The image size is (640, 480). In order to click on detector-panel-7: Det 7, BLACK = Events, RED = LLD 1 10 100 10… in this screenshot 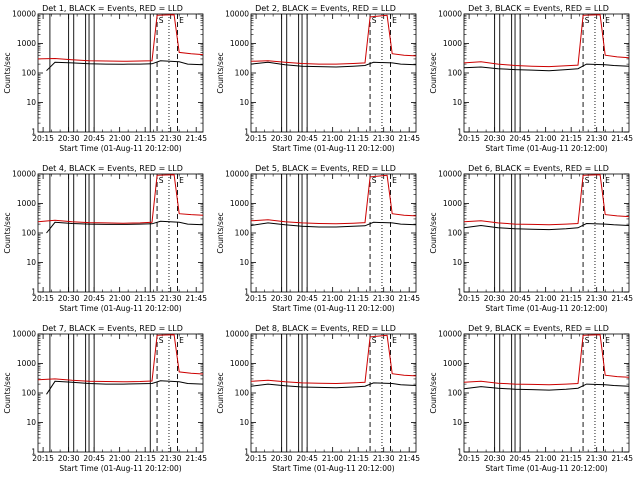, I will do `click(105, 398)`.